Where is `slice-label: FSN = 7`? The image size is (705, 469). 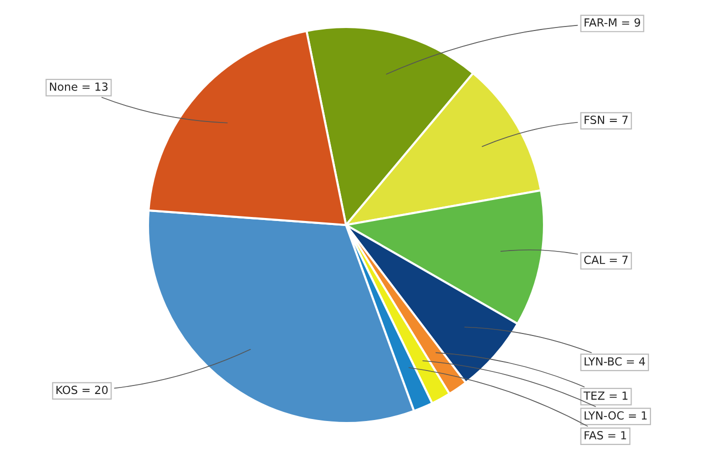
slice-label: FSN = 7 is located at coordinates (606, 120).